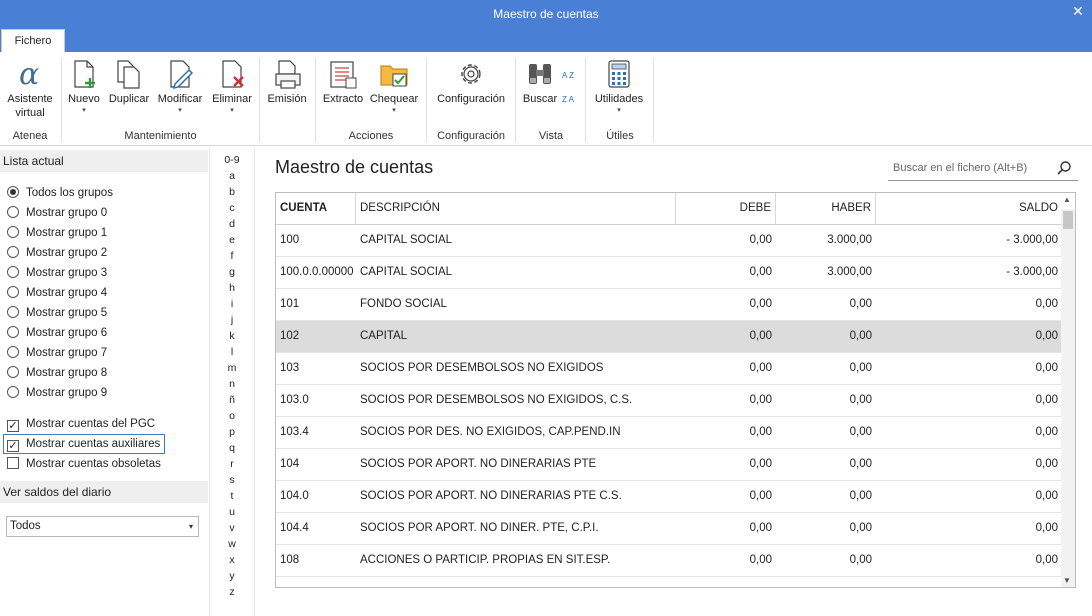 The width and height of the screenshot is (1092, 616). Describe the element at coordinates (84, 464) in the screenshot. I see `checkbox-cuentas-obsoletas: Mostrar cuentas obsoletas` at that location.